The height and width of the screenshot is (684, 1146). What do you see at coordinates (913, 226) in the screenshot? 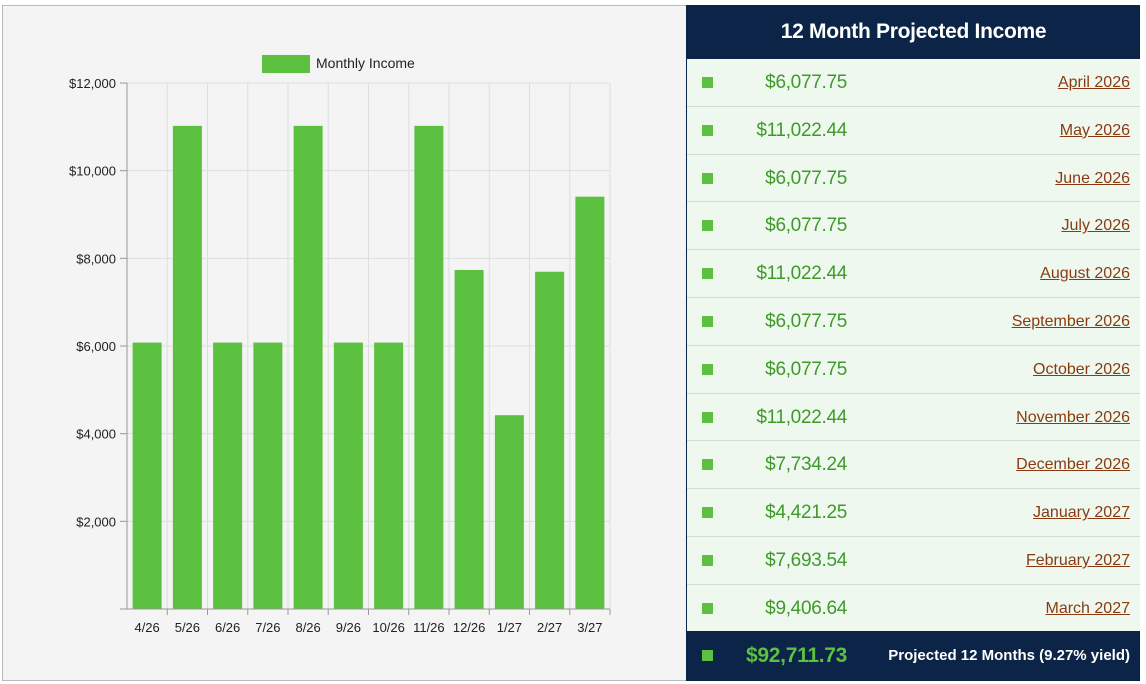
I see `list-item: $6,077.75 July 2026` at bounding box center [913, 226].